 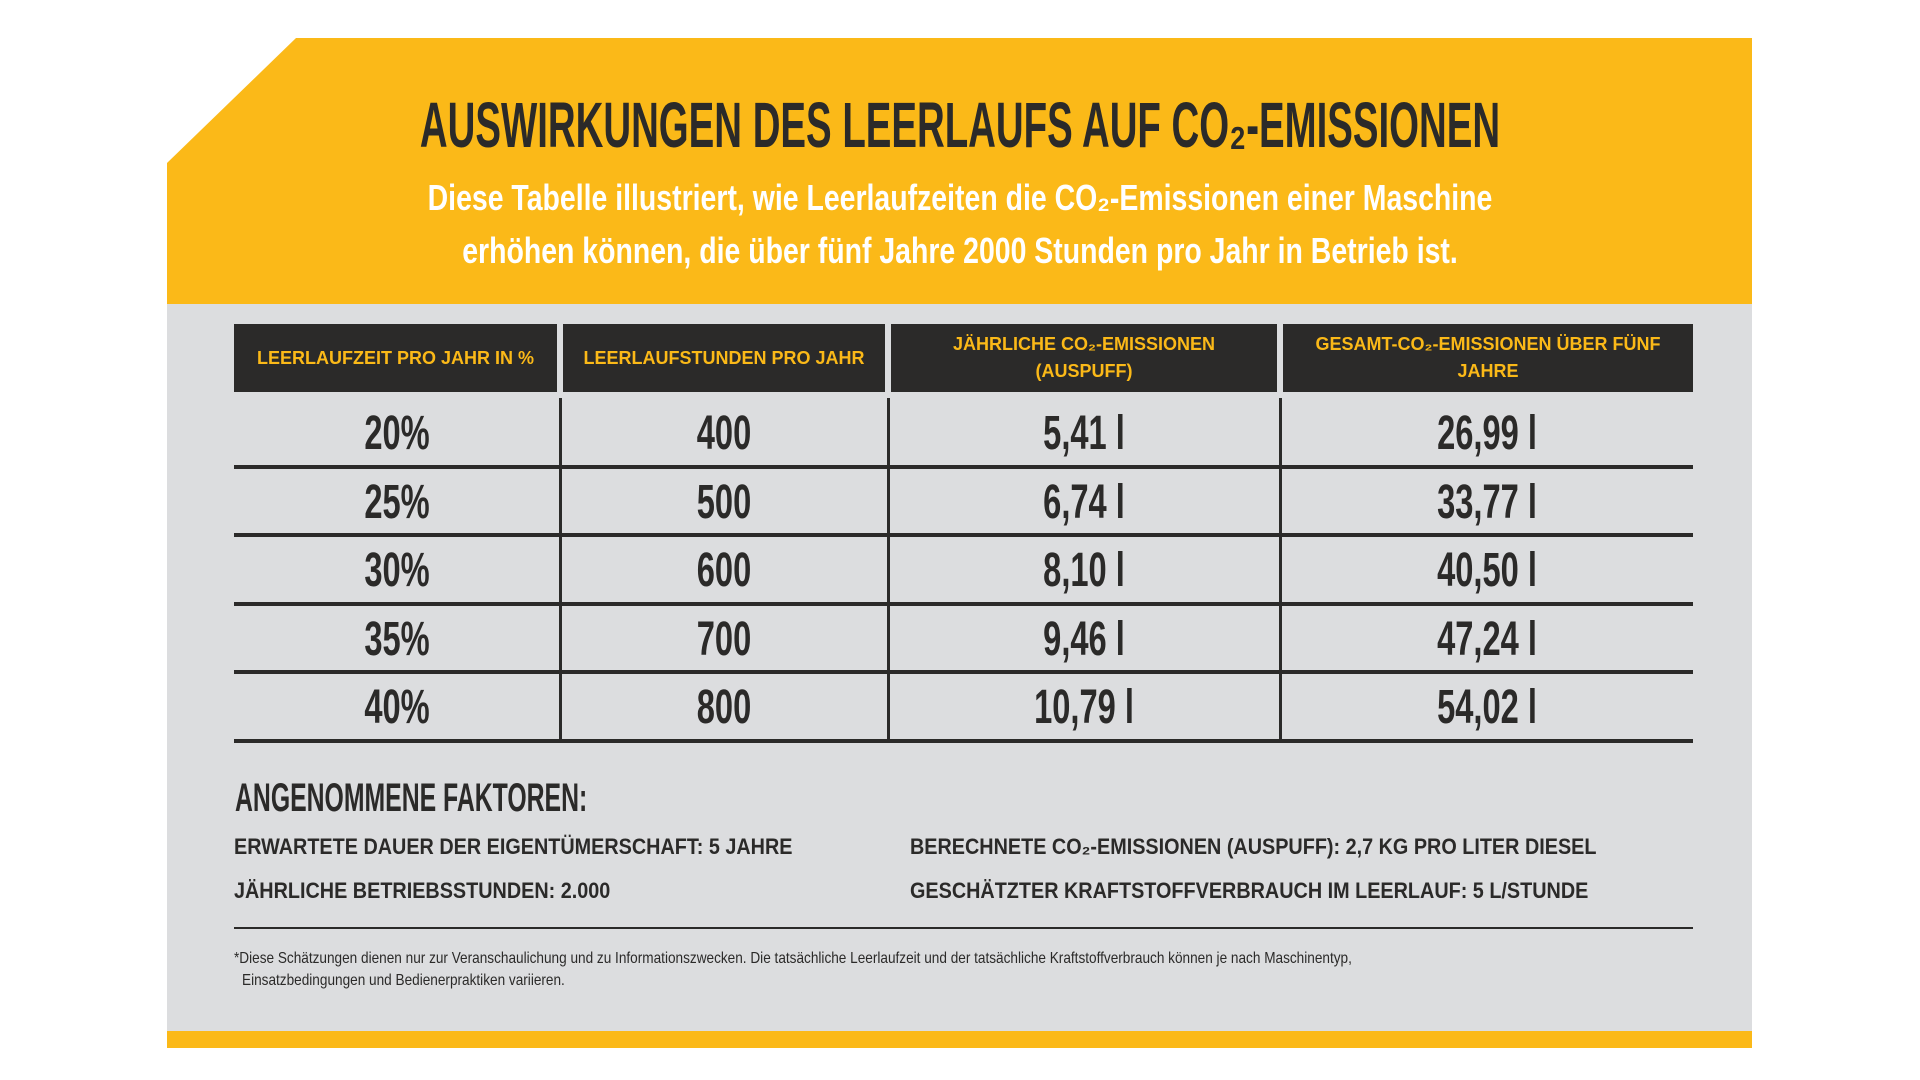 What do you see at coordinates (1084, 570) in the screenshot?
I see `cell: 8,10 l` at bounding box center [1084, 570].